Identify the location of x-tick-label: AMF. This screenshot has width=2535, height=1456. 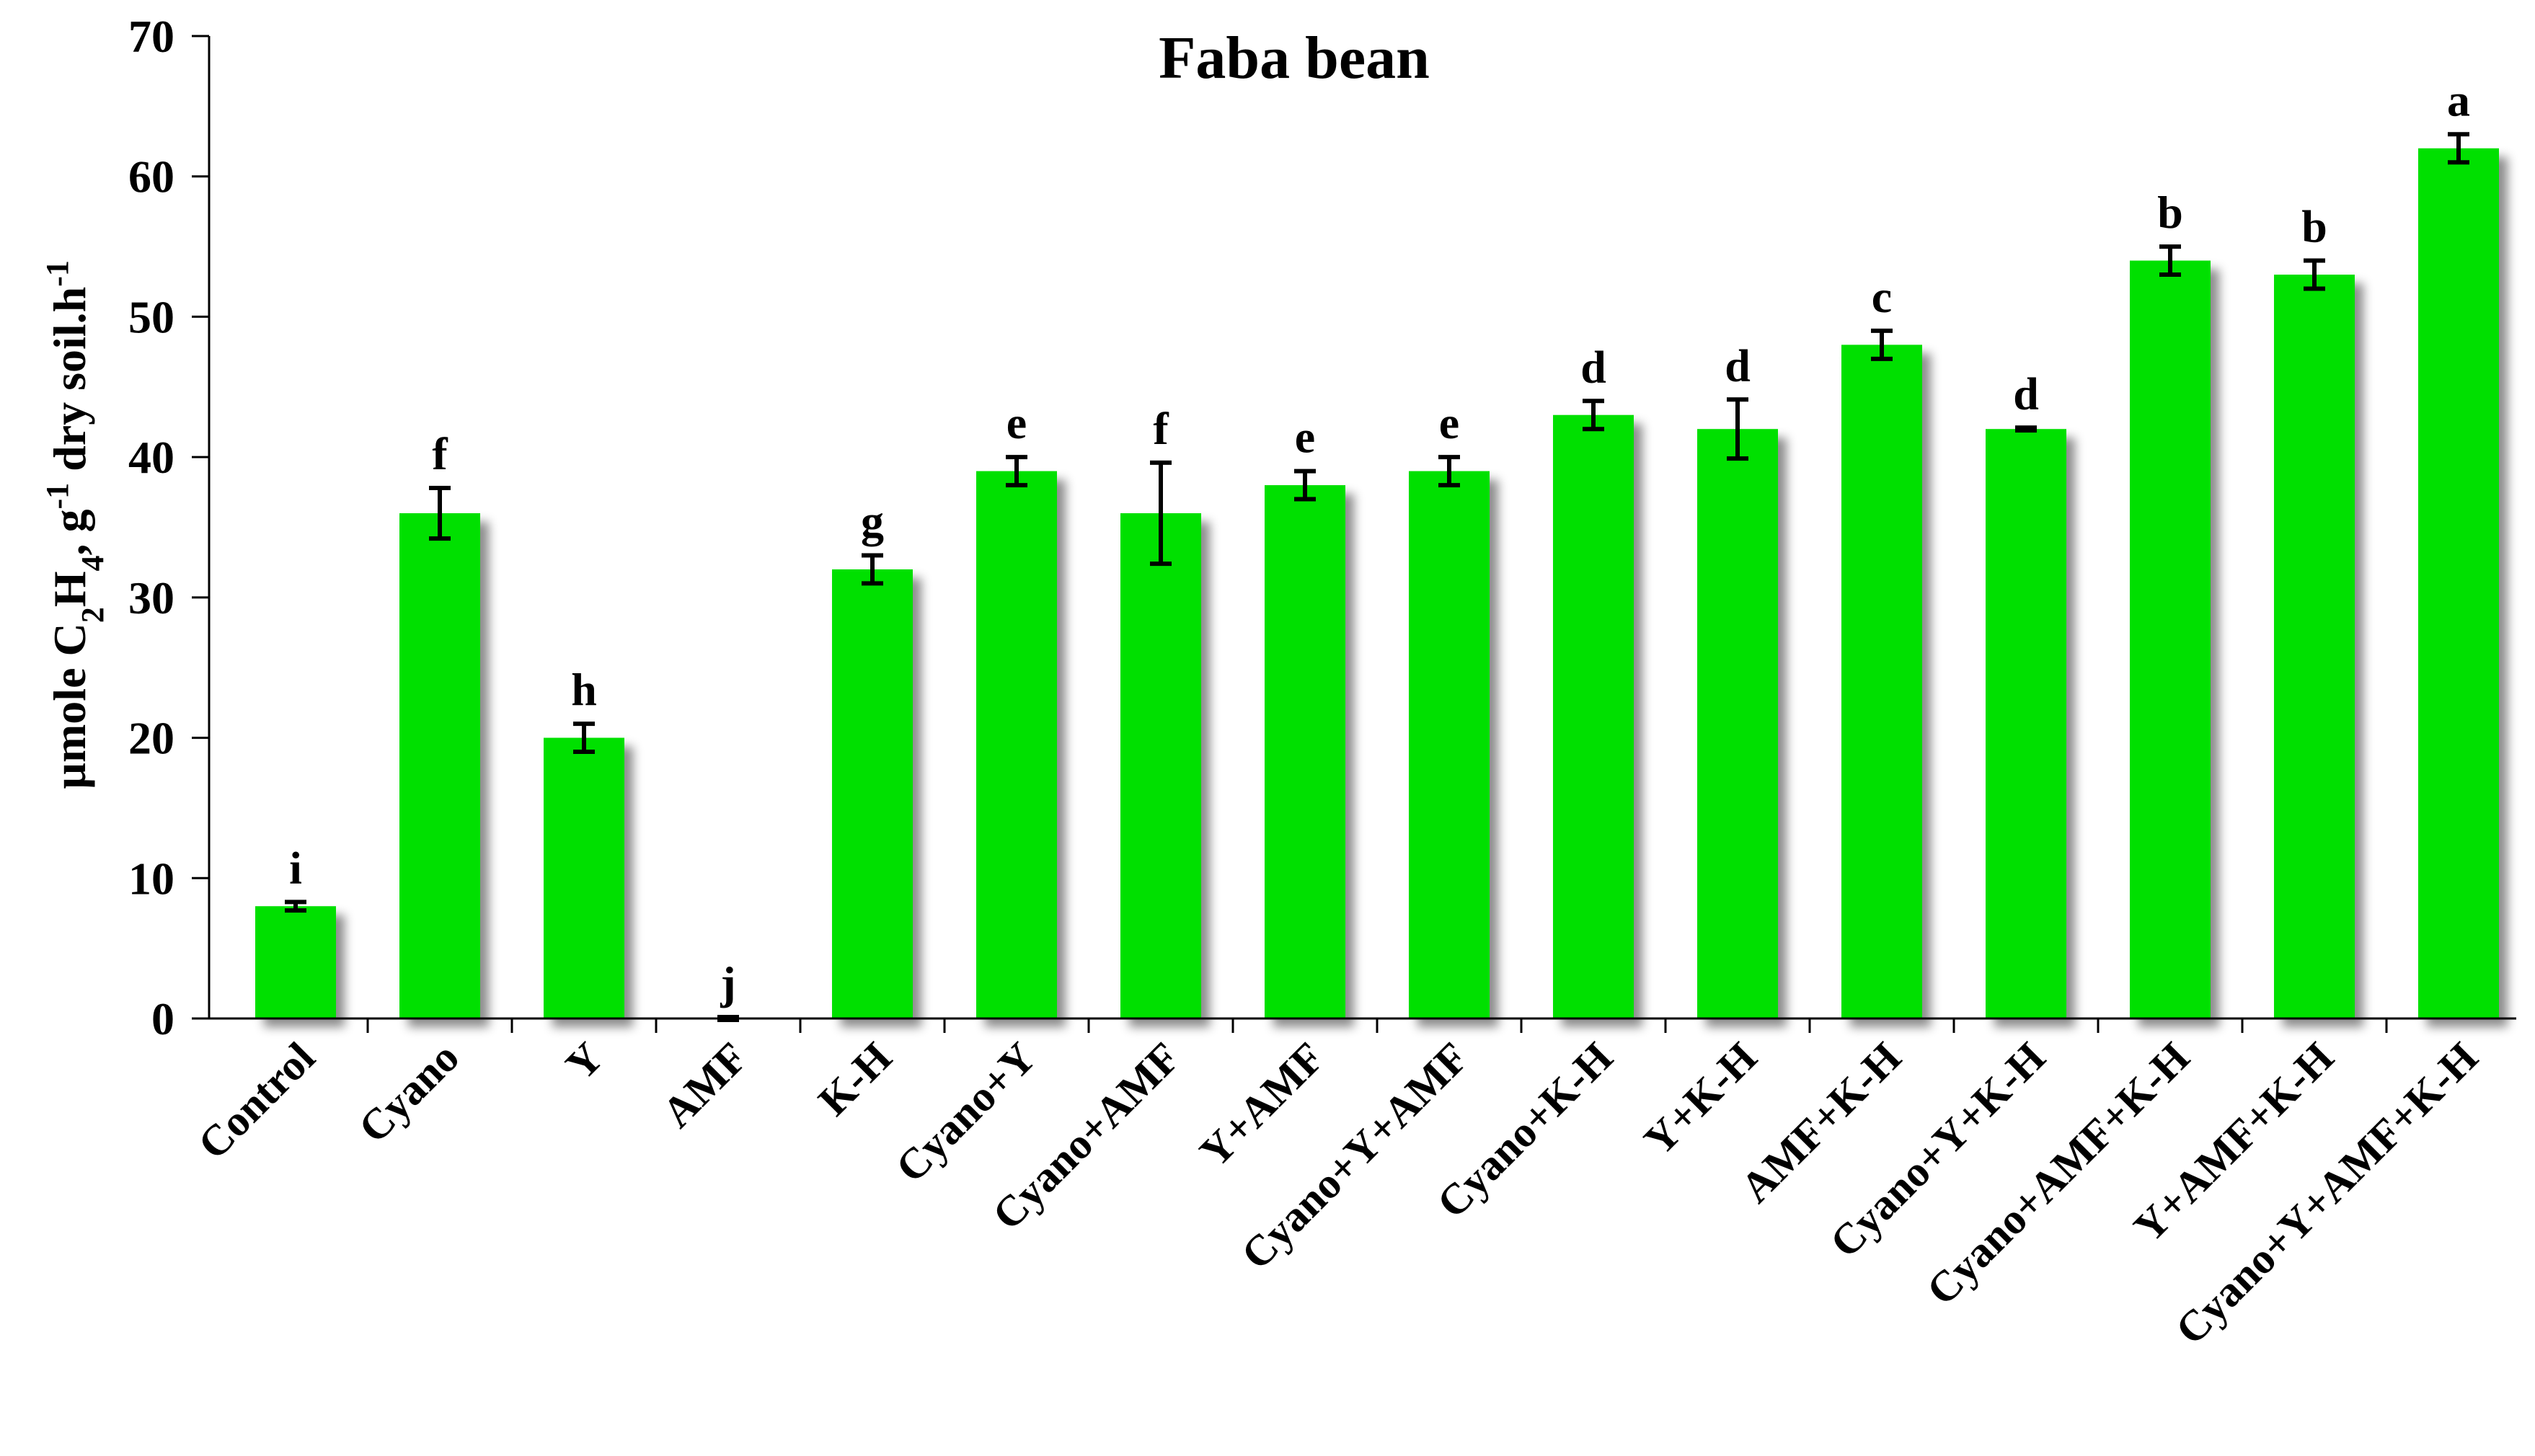
(704, 1085).